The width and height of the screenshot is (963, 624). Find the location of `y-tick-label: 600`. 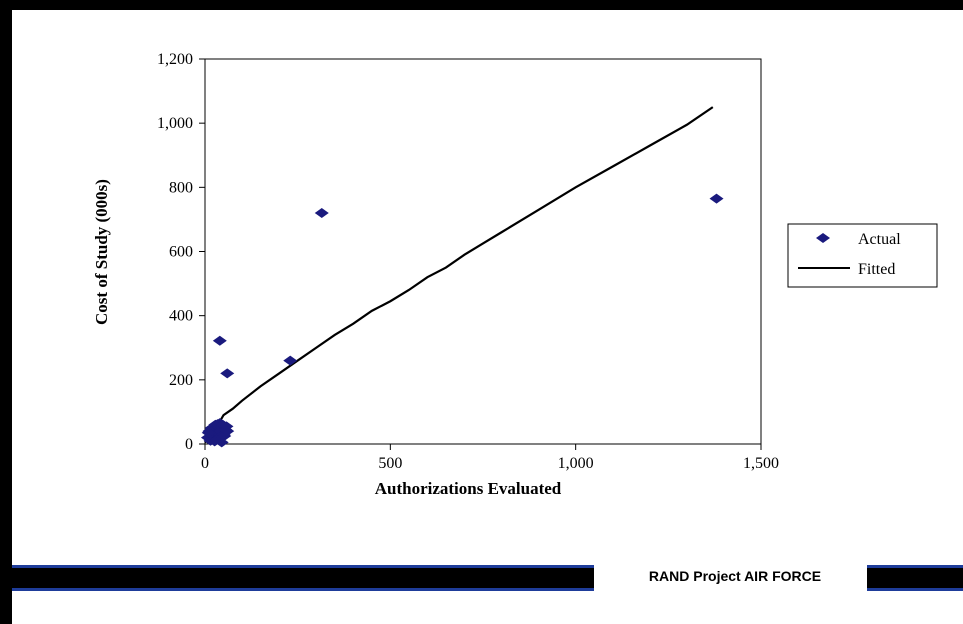

y-tick-label: 600 is located at coordinates (181, 252).